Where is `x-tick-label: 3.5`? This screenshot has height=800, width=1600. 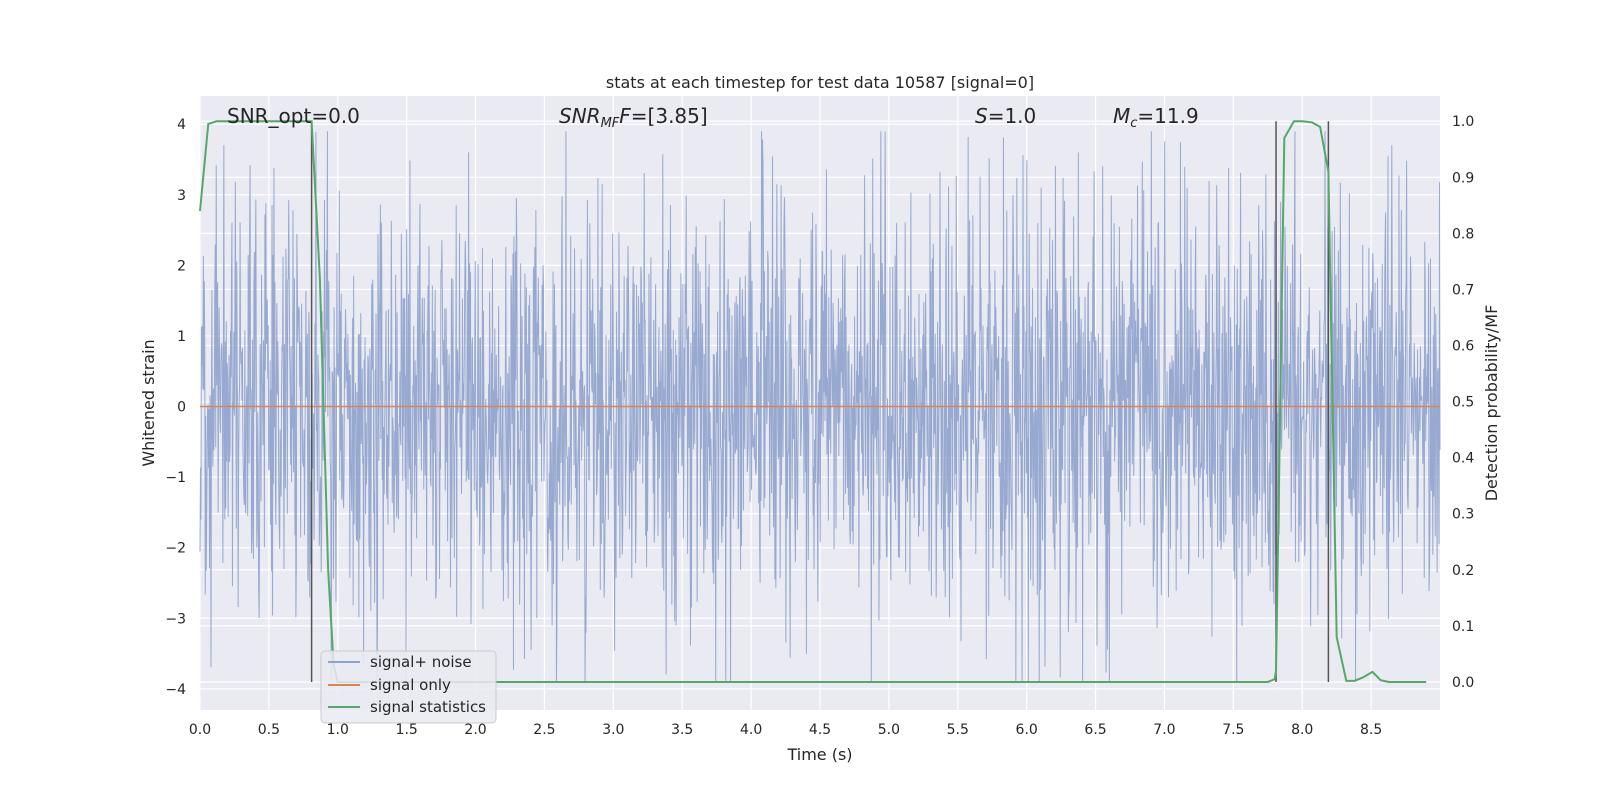
x-tick-label: 3.5 is located at coordinates (682, 730).